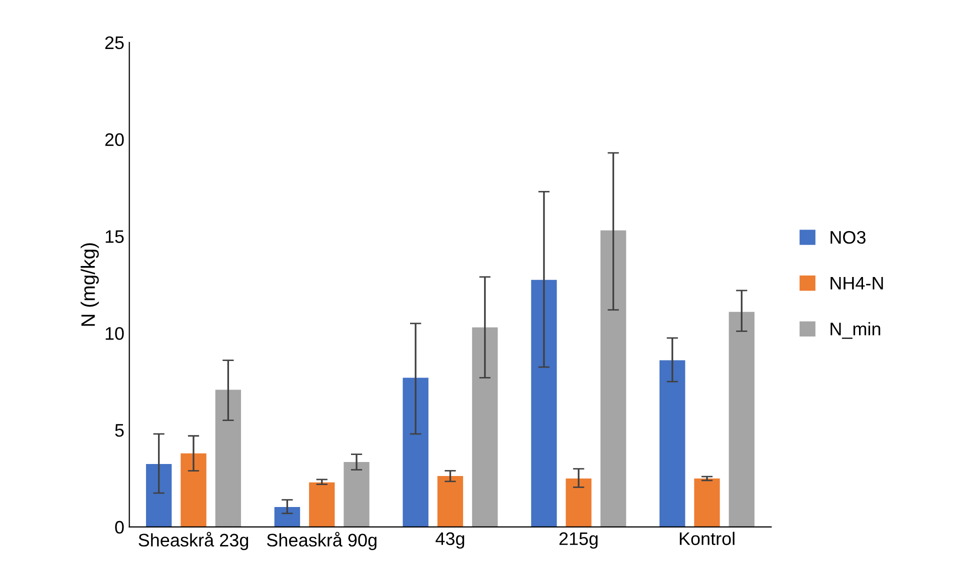 Image resolution: width=958 pixels, height=581 pixels. Describe the element at coordinates (450, 540) in the screenshot. I see `x-tick-label: 43g` at that location.